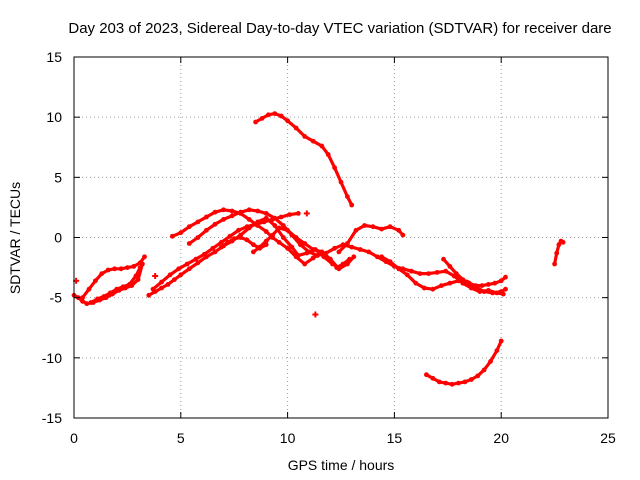 This screenshot has height=480, width=640. What do you see at coordinates (501, 438) in the screenshot?
I see `x-tick-label: 20` at bounding box center [501, 438].